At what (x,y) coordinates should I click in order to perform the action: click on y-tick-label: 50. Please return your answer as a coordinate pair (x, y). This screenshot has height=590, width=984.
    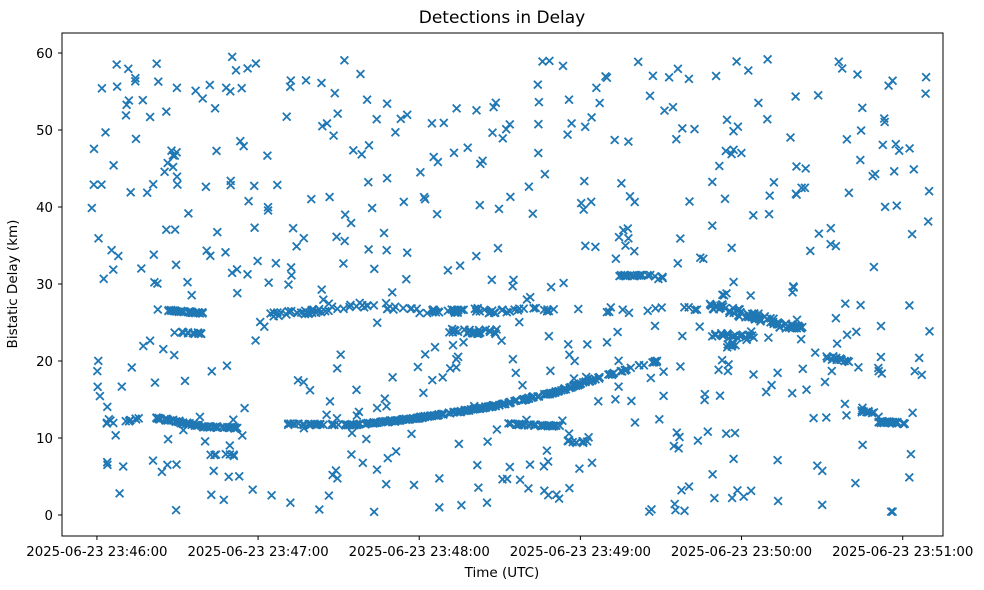
    Looking at the image, I should click on (44, 131).